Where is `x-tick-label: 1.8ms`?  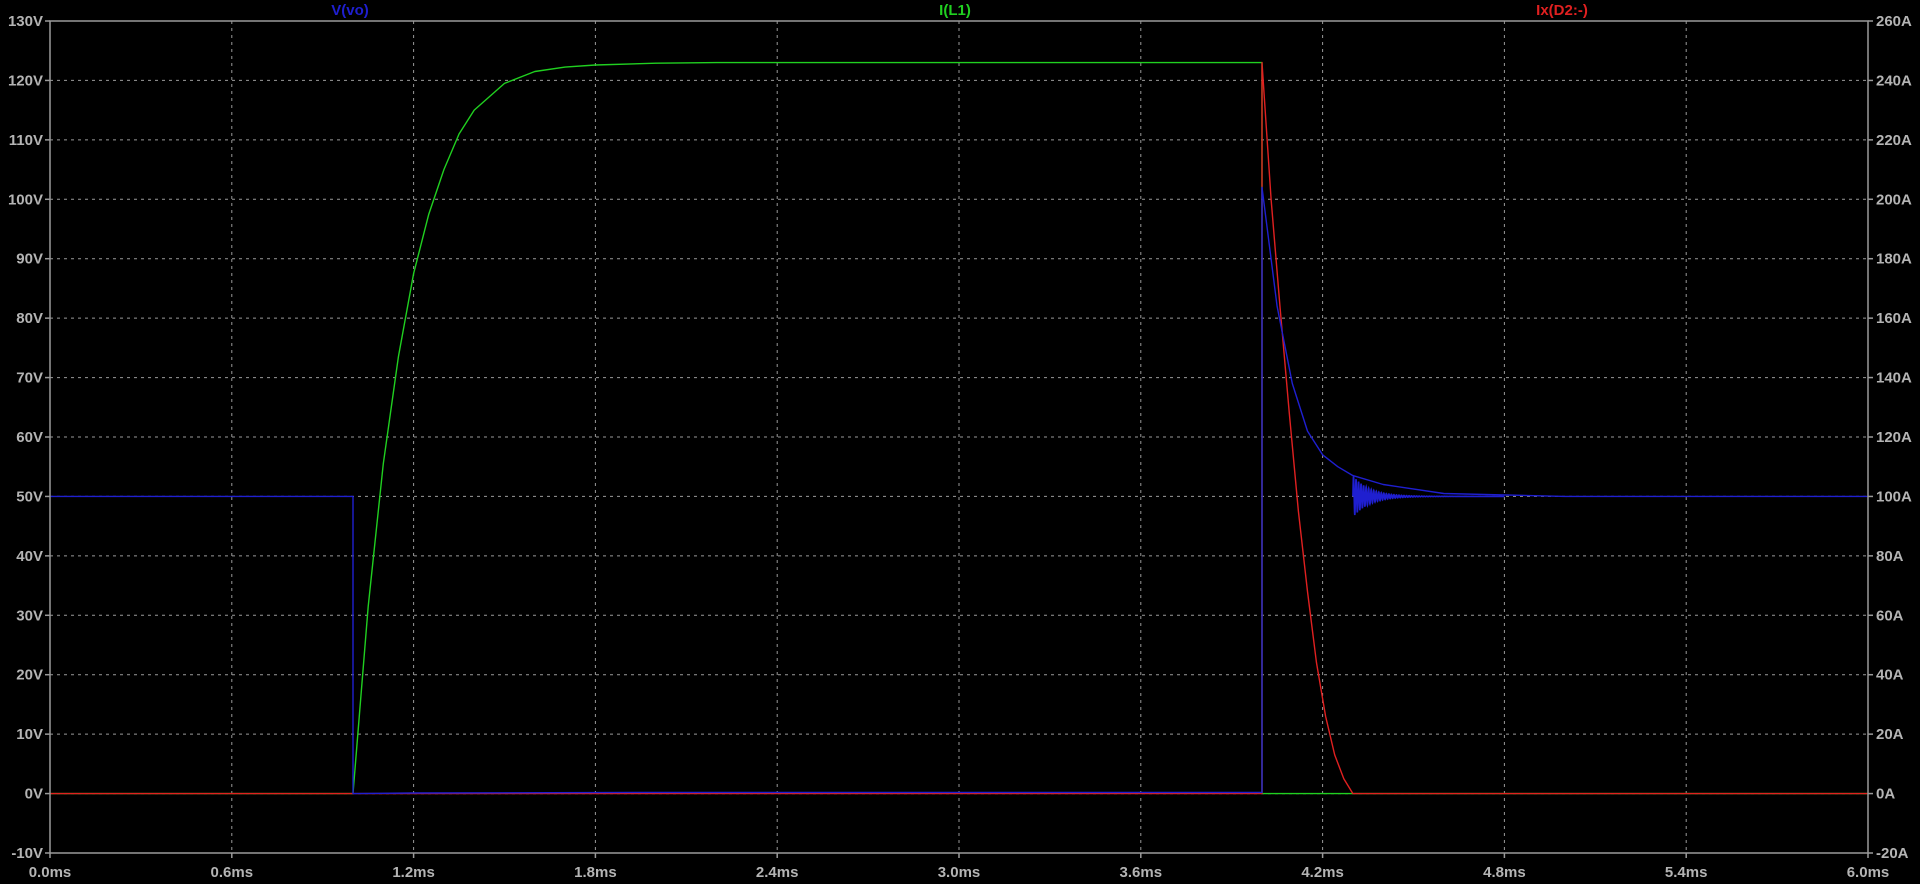
x-tick-label: 1.8ms is located at coordinates (595, 872).